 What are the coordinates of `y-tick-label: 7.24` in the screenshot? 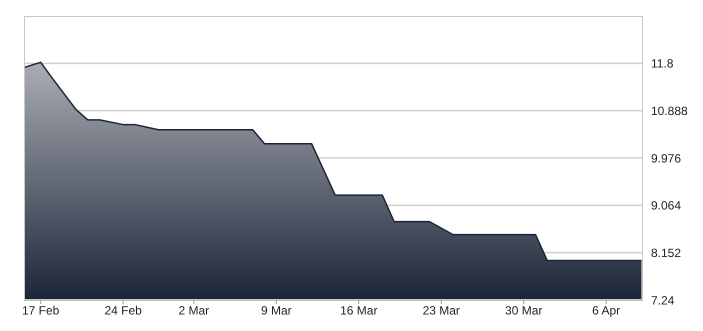 It's located at (663, 300).